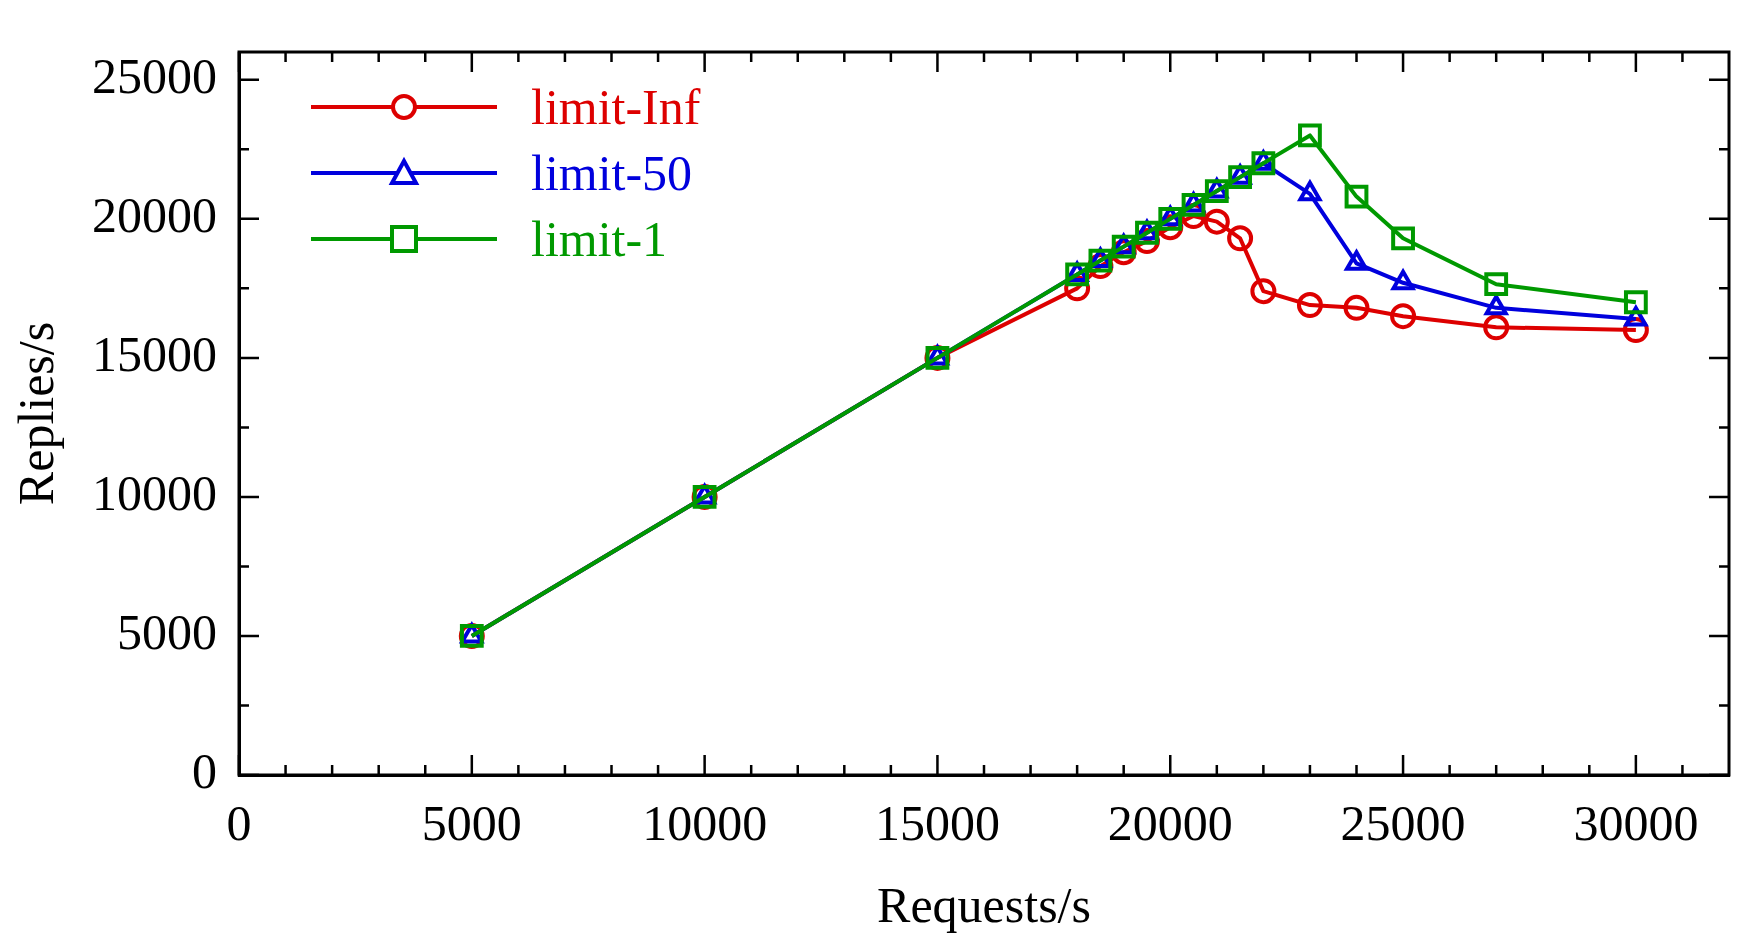  I want to click on x-tick-label: 15000, so click(937, 823).